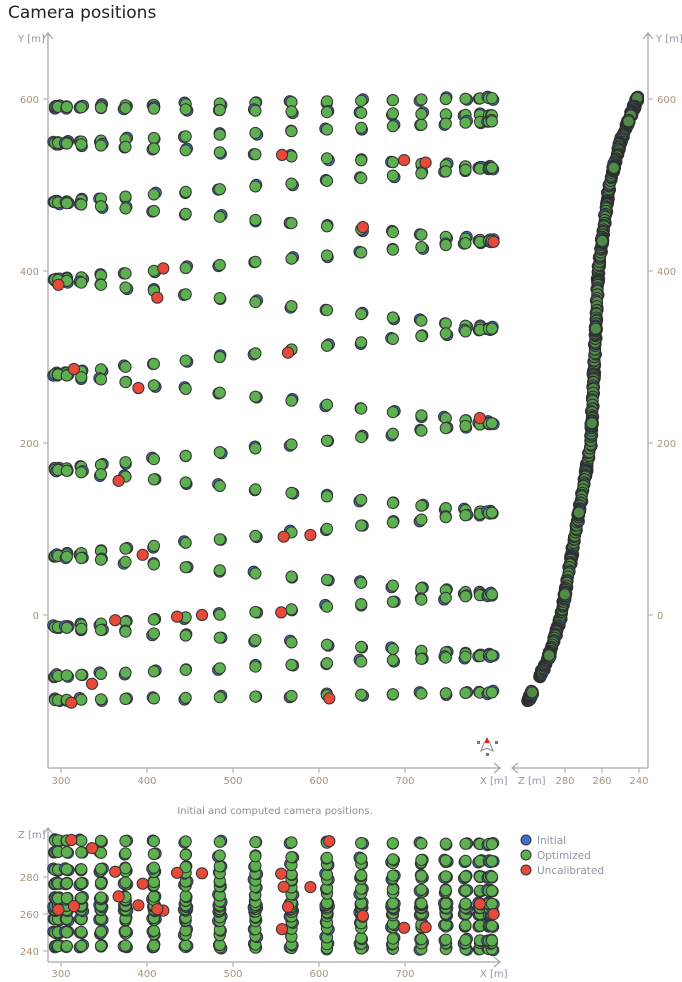 This screenshot has width=682, height=982. Describe the element at coordinates (48, 399) in the screenshot. I see `xy-y-axis` at that location.